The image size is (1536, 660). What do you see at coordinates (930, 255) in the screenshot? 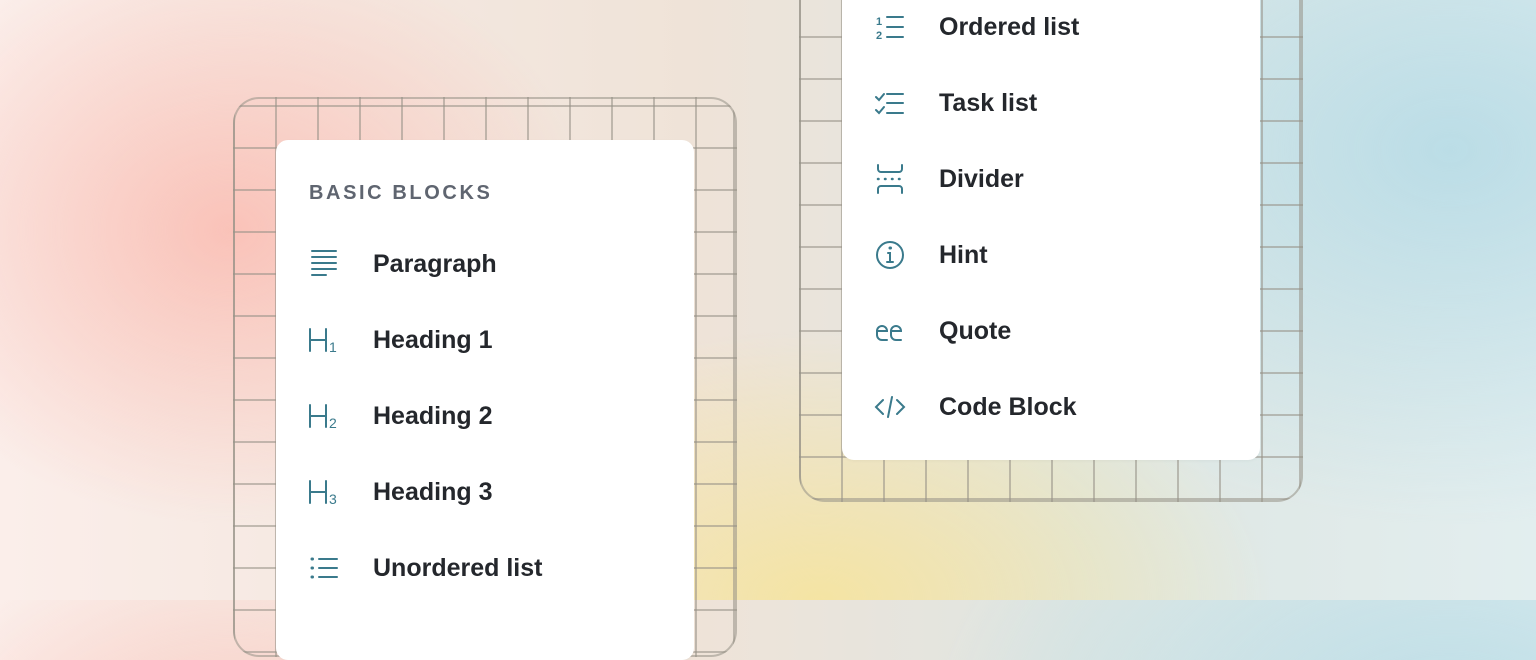
I see `menu-item-hint: Hint` at bounding box center [930, 255].